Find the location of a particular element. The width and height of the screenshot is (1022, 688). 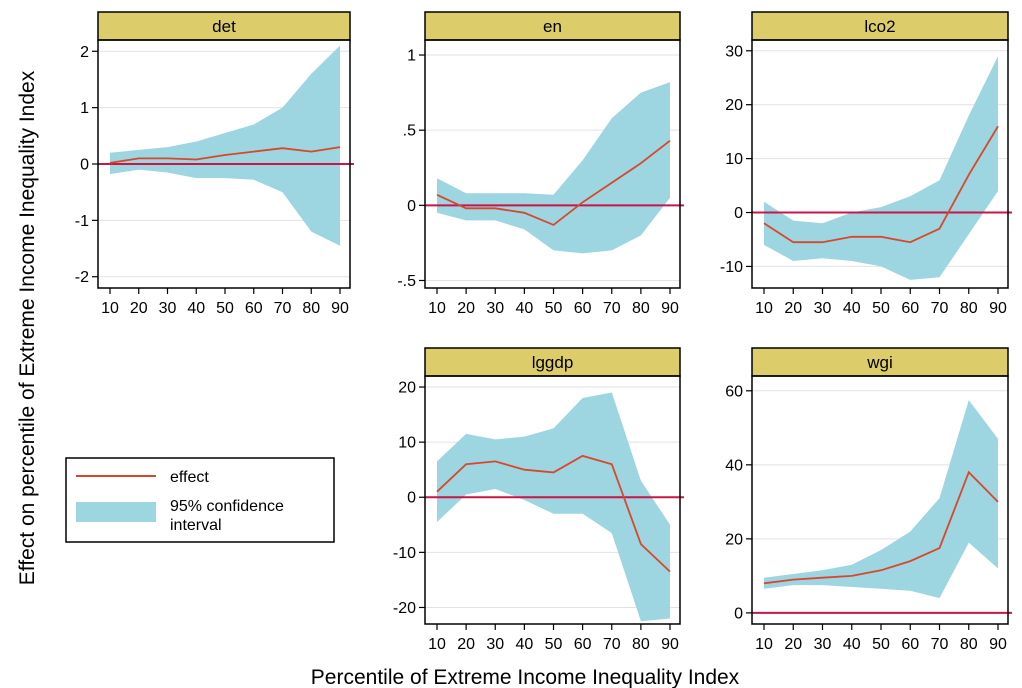

xtick-label-wgi-4: 50 is located at coordinates (881, 644).